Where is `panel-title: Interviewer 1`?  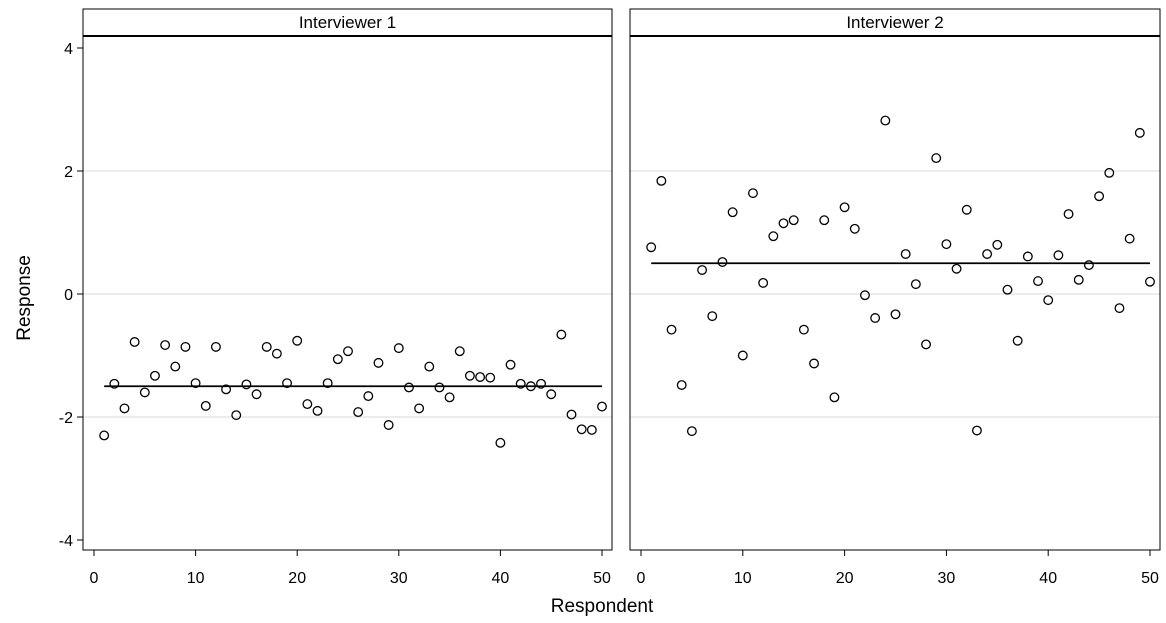 panel-title: Interviewer 1 is located at coordinates (347, 22).